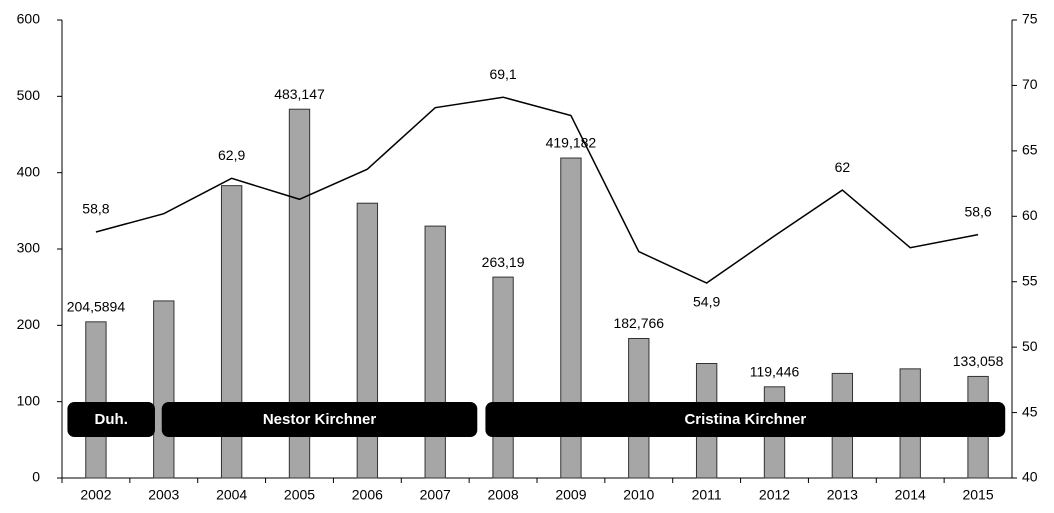 Image resolution: width=1054 pixels, height=513 pixels. I want to click on period-label: Cristina Kirchner, so click(745, 419).